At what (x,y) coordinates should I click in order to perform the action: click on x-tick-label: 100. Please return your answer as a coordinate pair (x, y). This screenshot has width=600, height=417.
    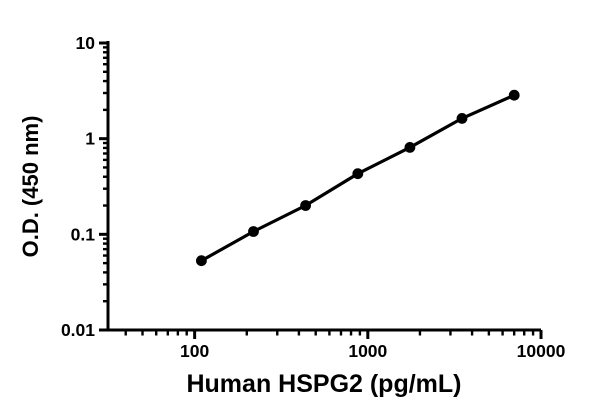
    Looking at the image, I should click on (194, 351).